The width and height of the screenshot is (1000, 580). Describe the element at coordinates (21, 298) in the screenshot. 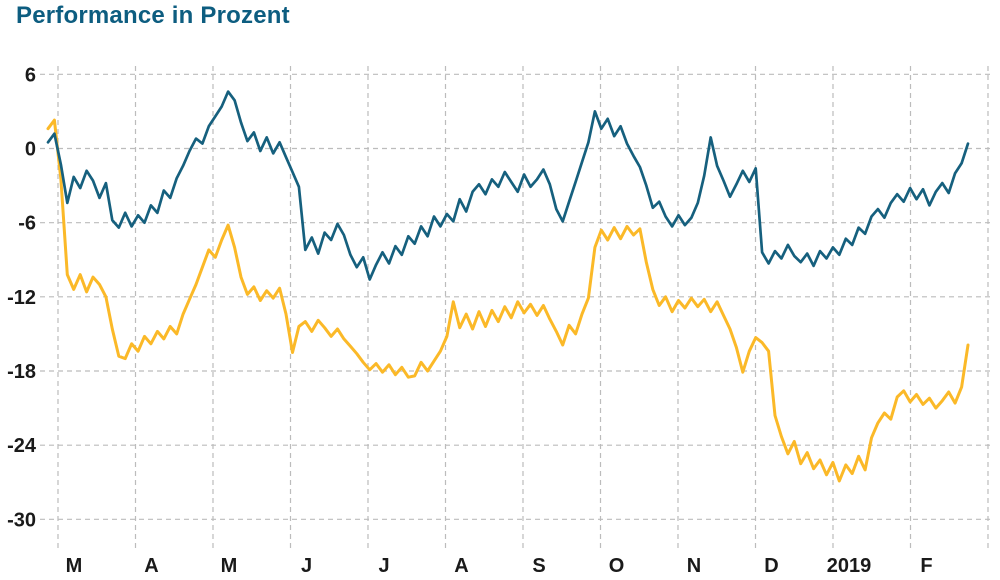

I see `y-tick-label: -12` at that location.